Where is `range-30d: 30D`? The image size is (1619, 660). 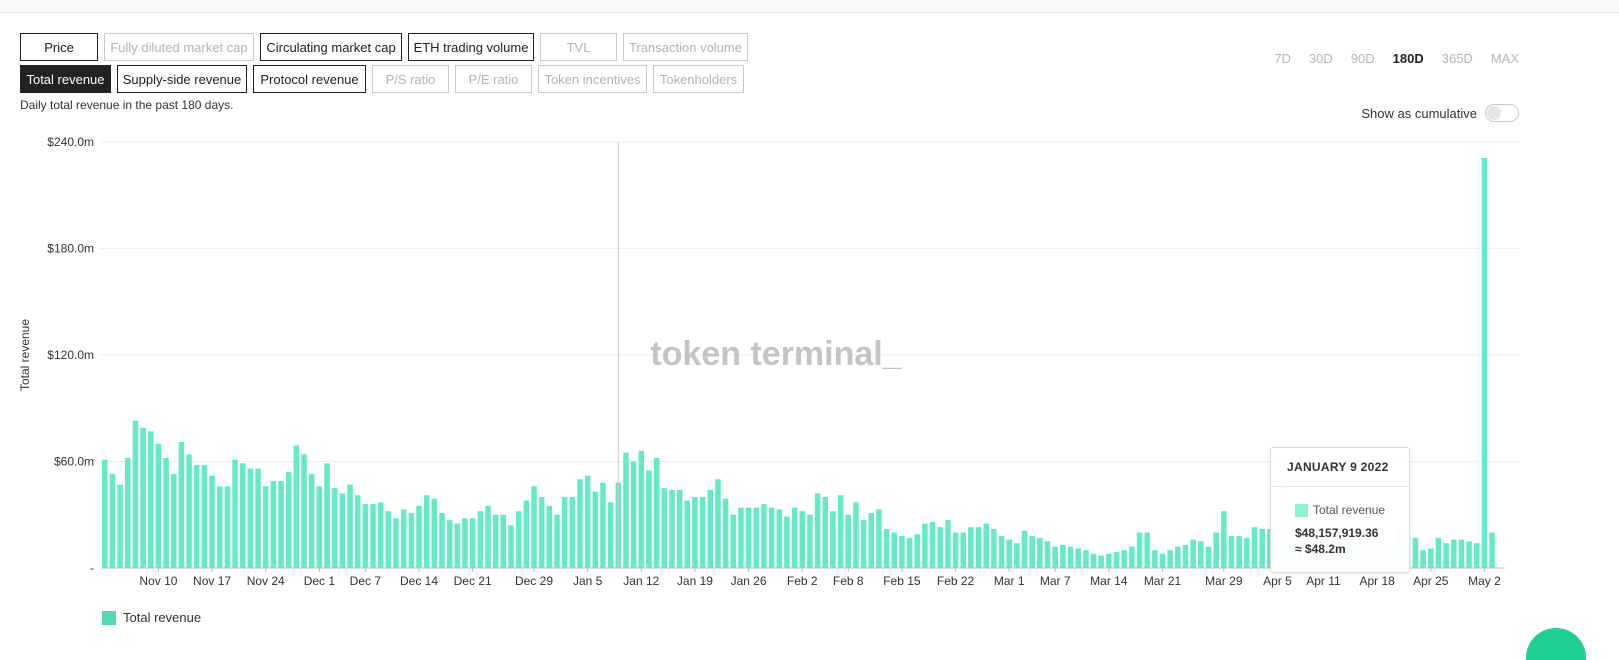
range-30d: 30D is located at coordinates (1320, 58).